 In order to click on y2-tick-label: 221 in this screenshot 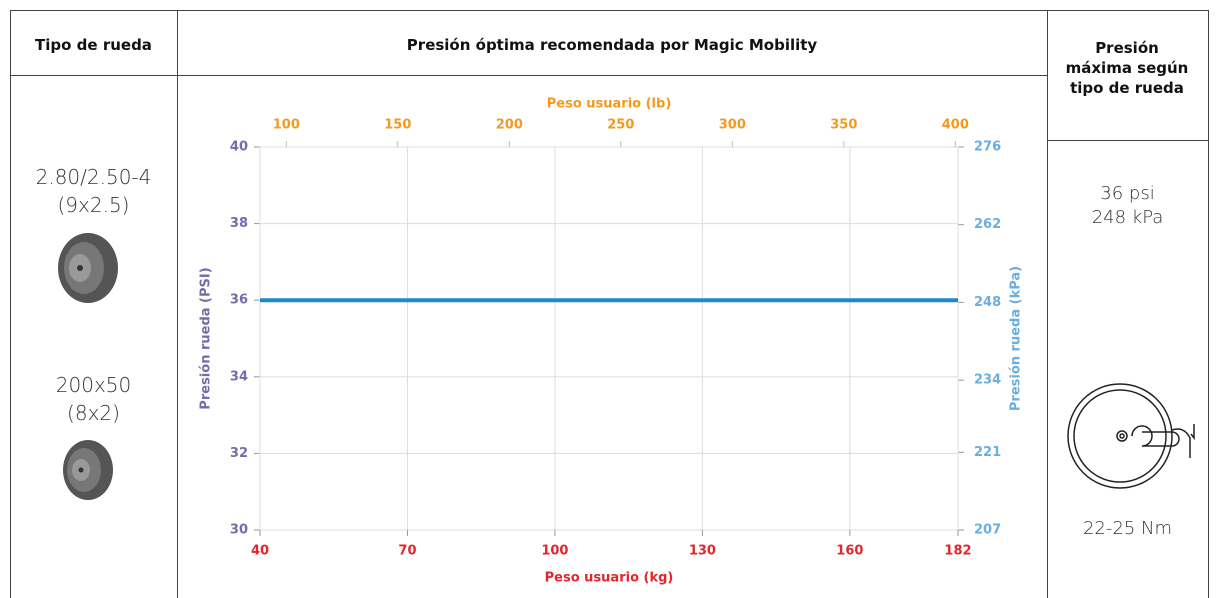, I will do `click(987, 452)`.